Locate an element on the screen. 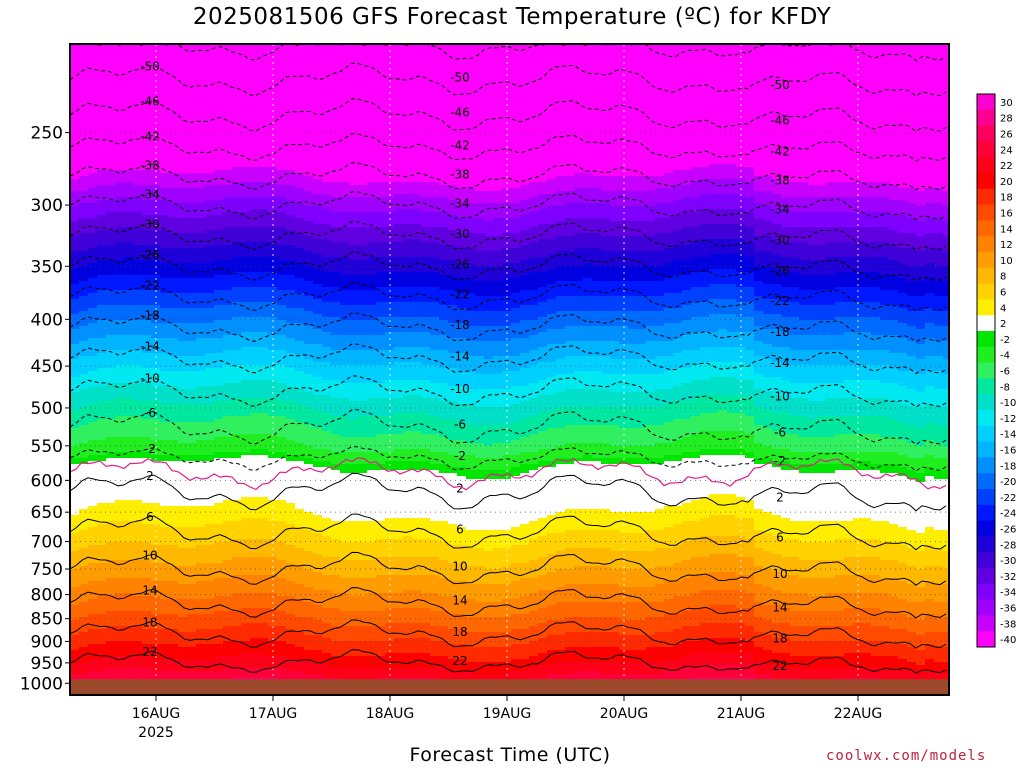 Image resolution: width=1024 pixels, height=768 pixels. x-tick-label: 17AUG is located at coordinates (273, 714).